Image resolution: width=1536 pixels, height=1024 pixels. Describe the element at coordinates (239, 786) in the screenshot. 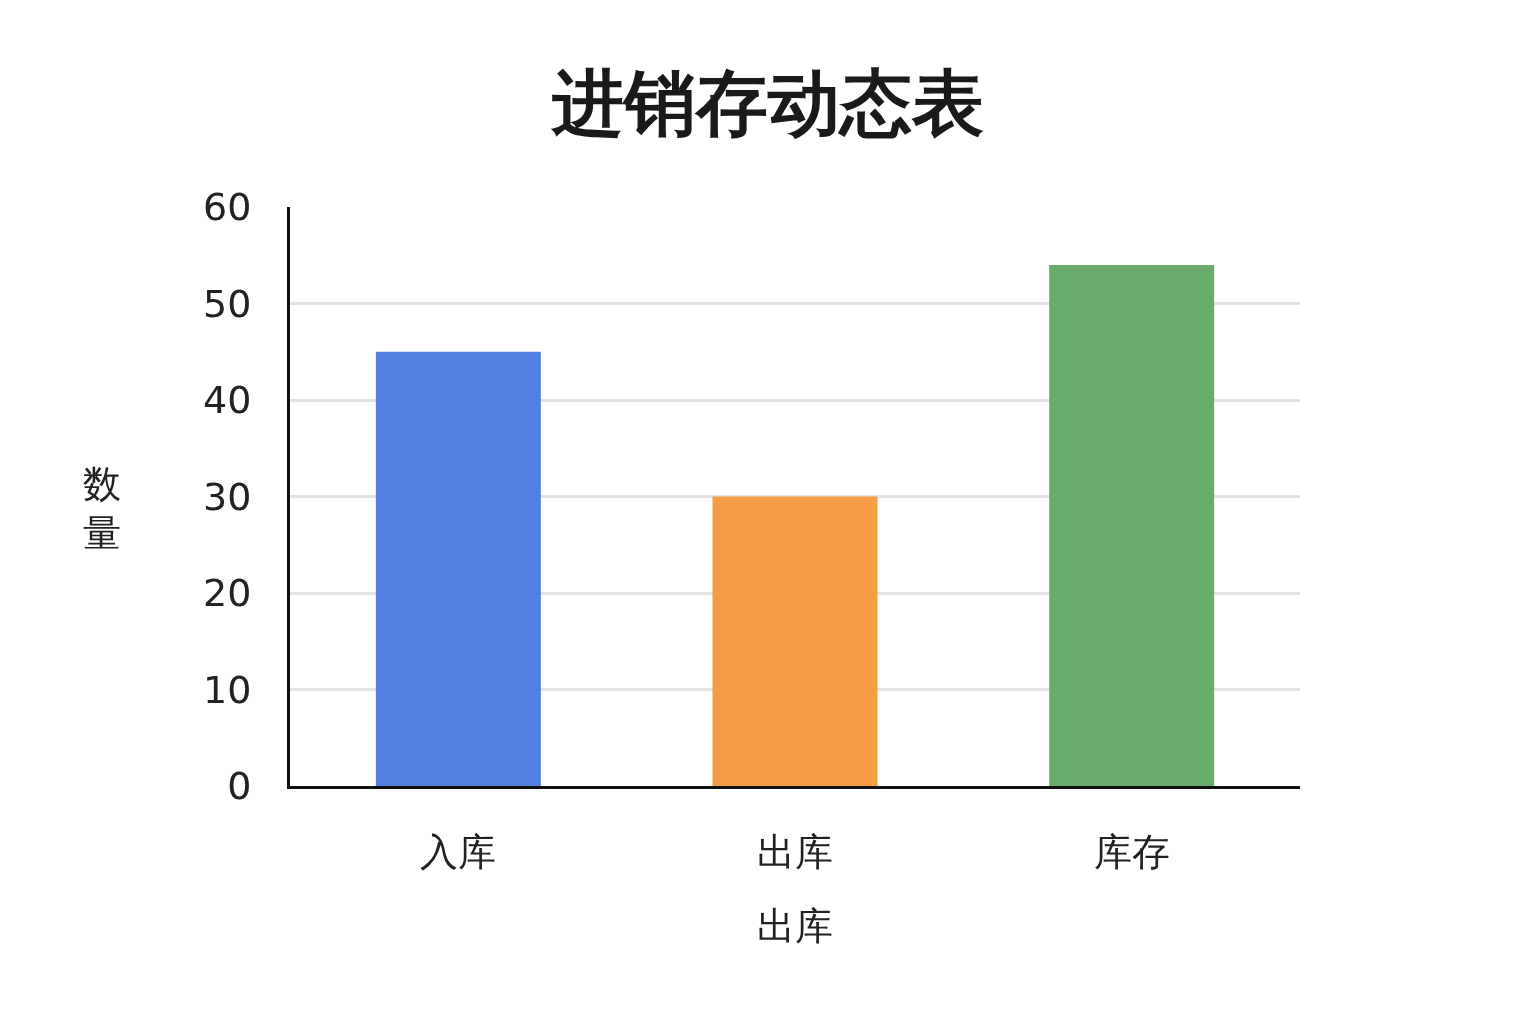

I see `y-tick-label: 0` at that location.